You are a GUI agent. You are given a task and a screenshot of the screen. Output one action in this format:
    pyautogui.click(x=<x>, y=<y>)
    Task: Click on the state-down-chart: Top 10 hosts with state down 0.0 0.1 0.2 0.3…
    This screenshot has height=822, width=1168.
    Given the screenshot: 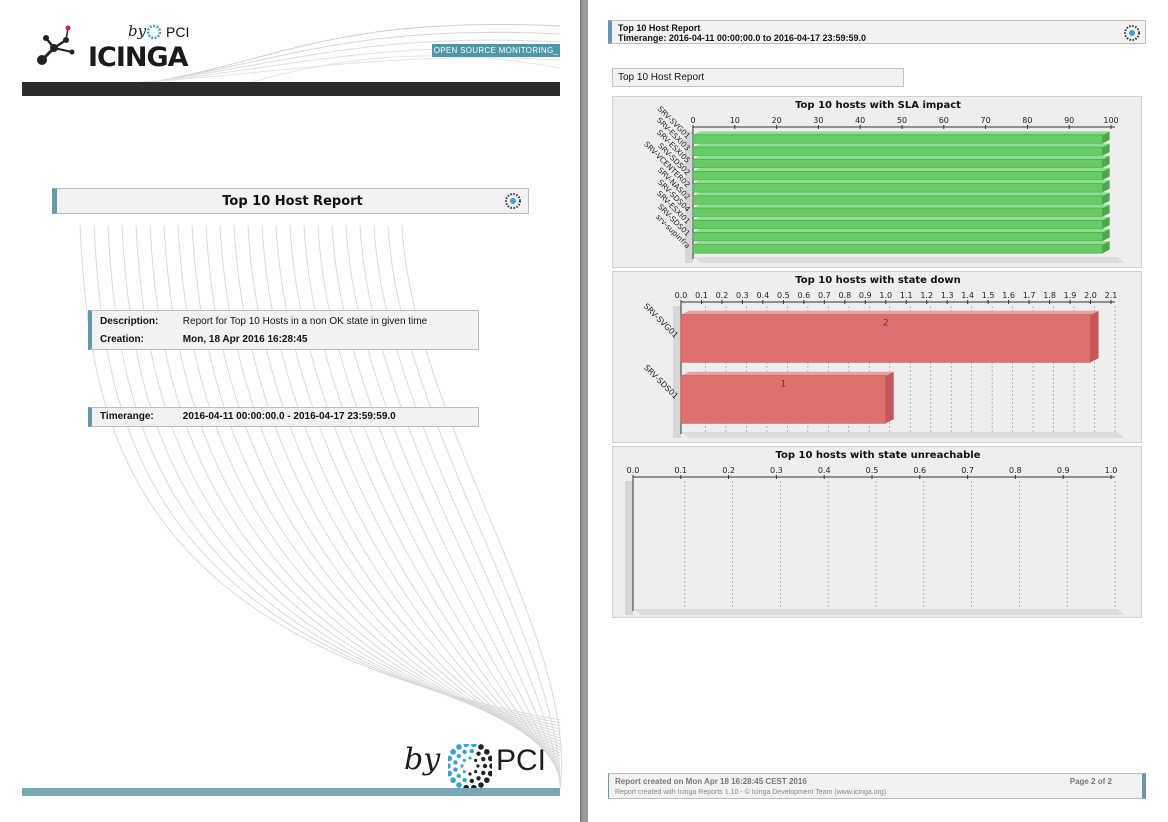 What is the action you would take?
    pyautogui.click(x=883, y=356)
    